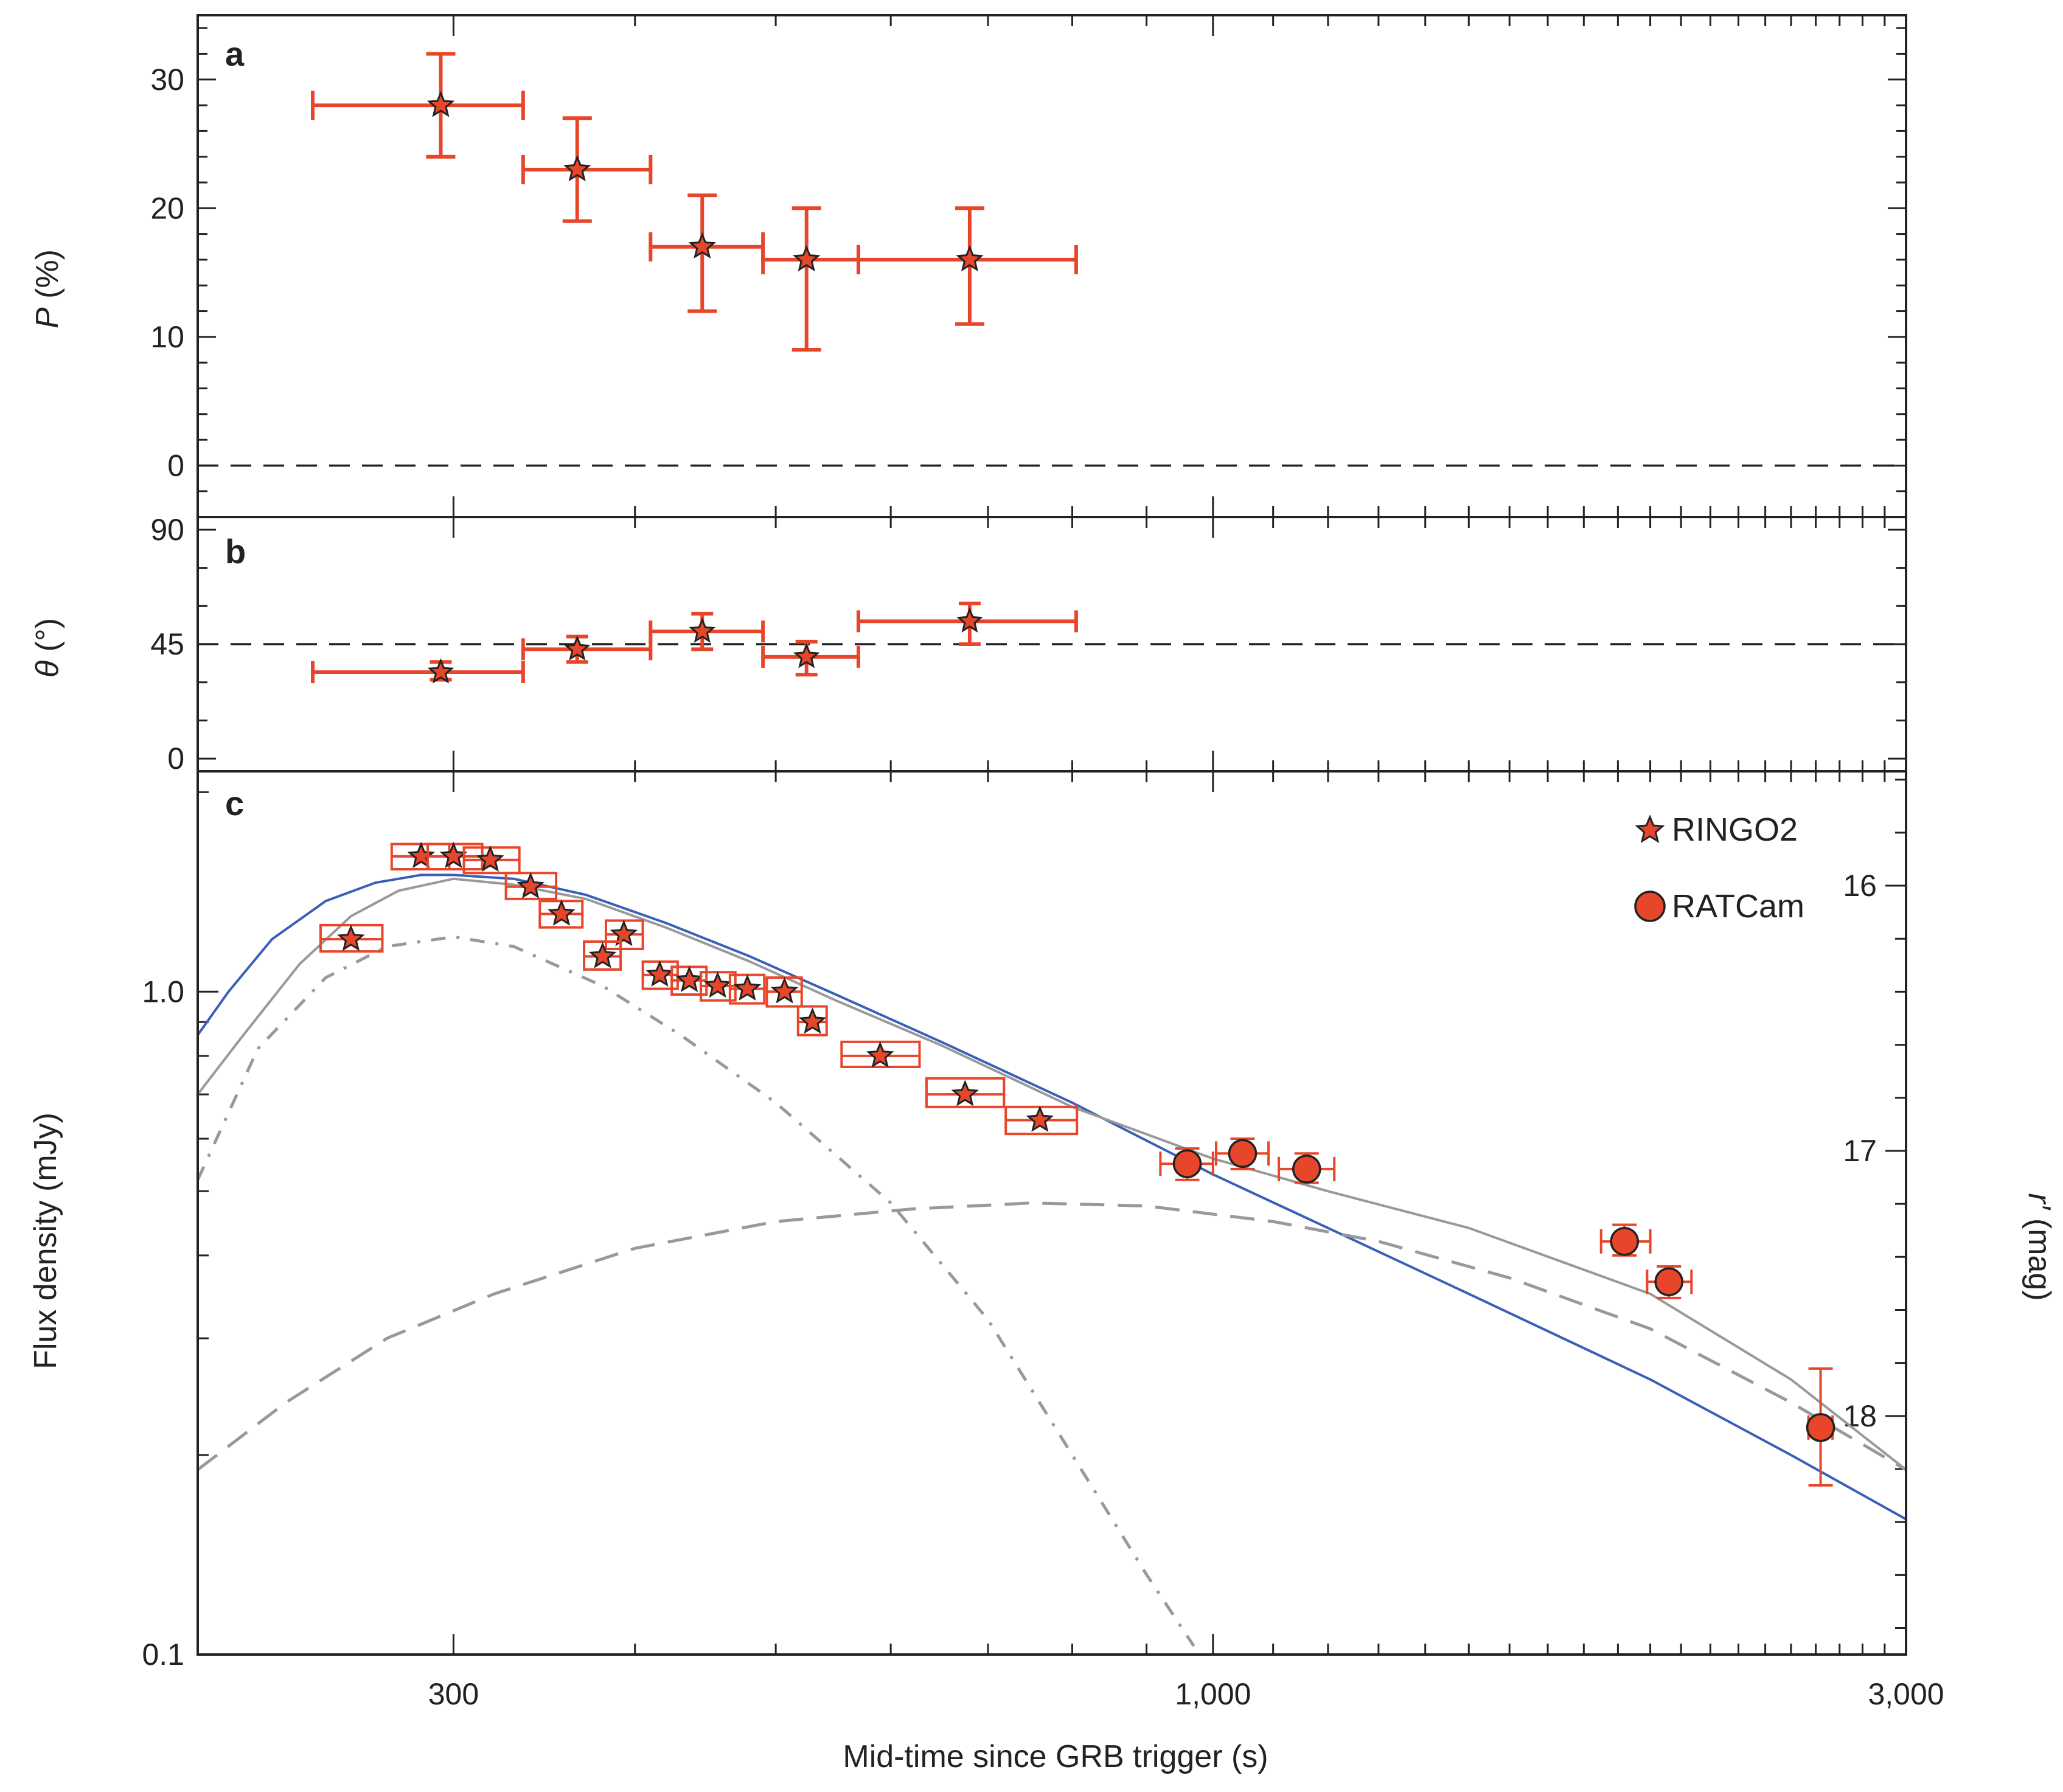  I want to click on panel-c-x-tick-label: 1,000, so click(1213, 1694).